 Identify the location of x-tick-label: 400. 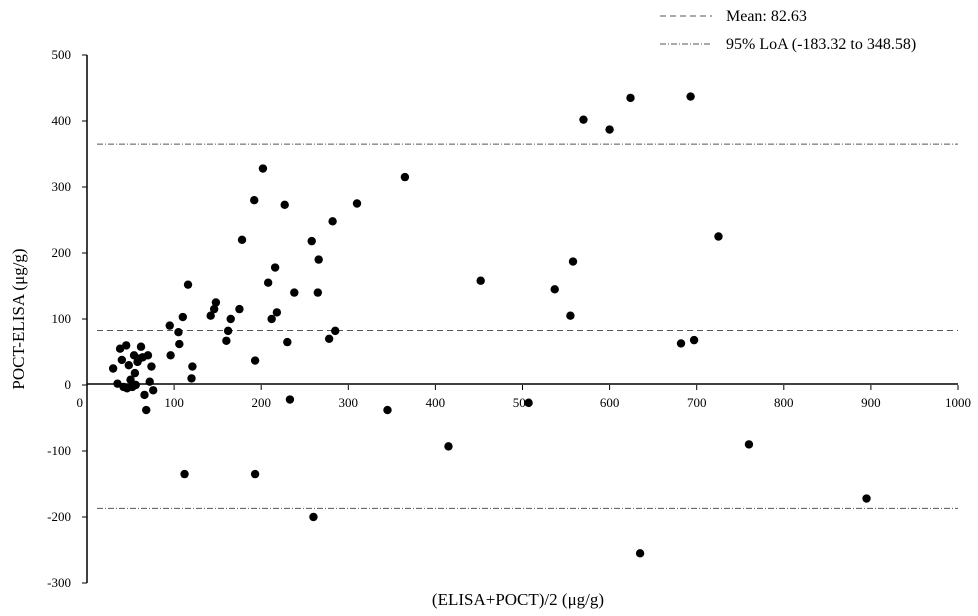
(436, 402).